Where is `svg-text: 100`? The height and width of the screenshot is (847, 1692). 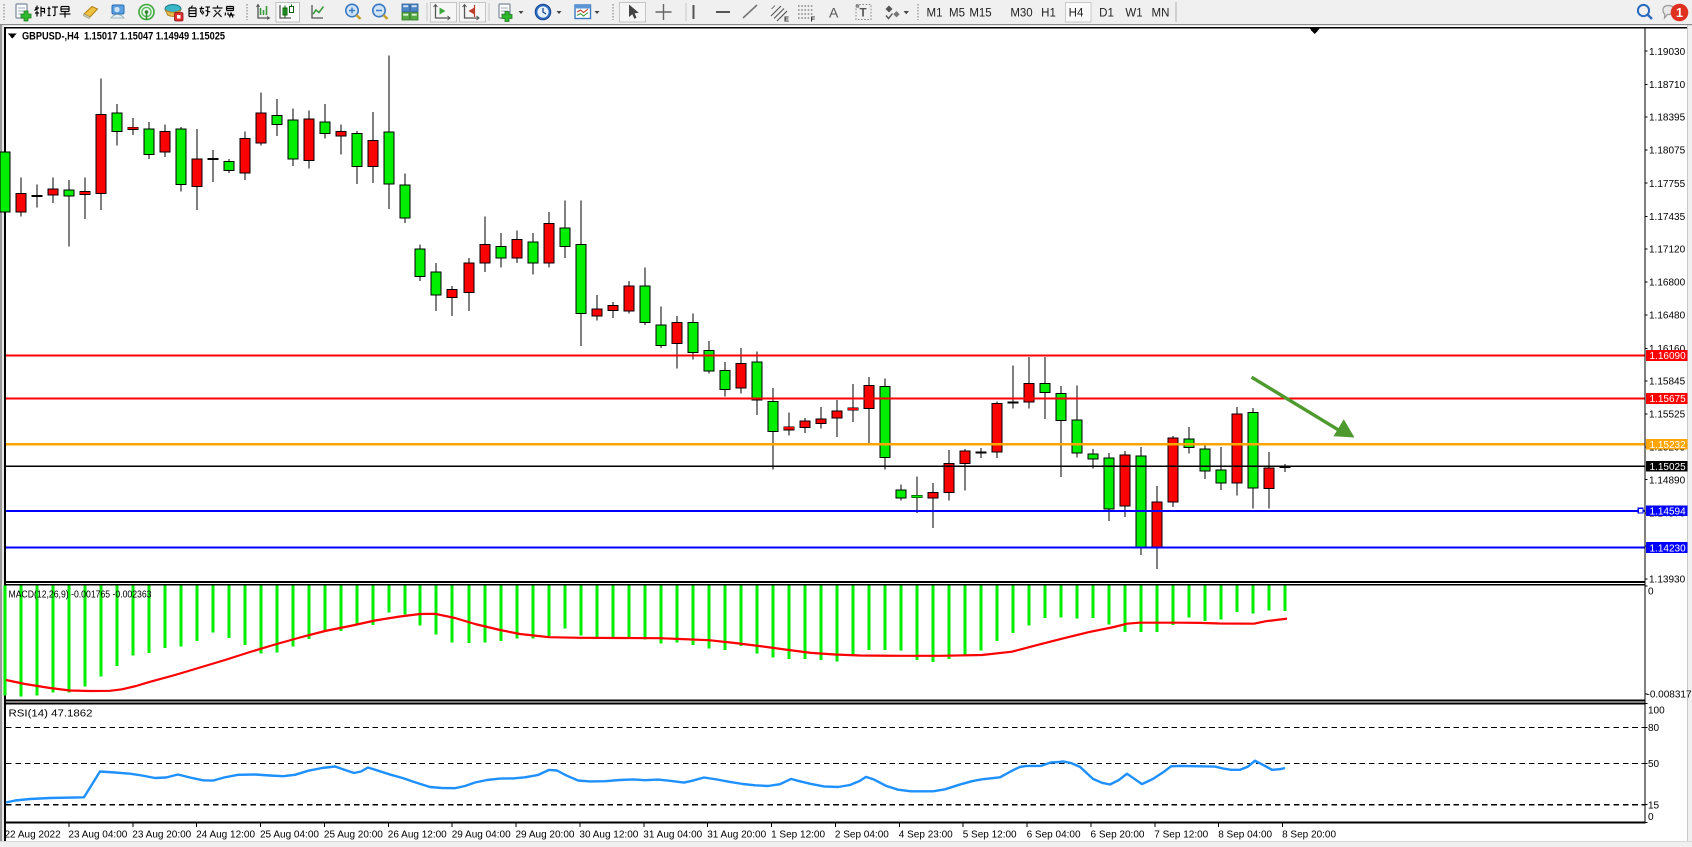 svg-text: 100 is located at coordinates (1656, 711).